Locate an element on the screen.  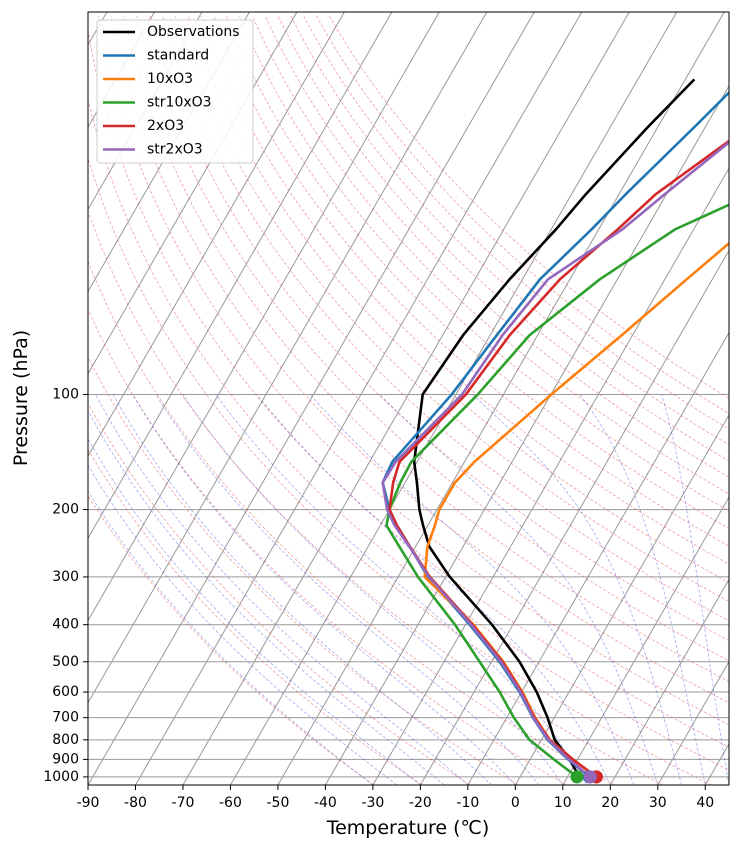
legend-label: 10xO3 is located at coordinates (170, 79).